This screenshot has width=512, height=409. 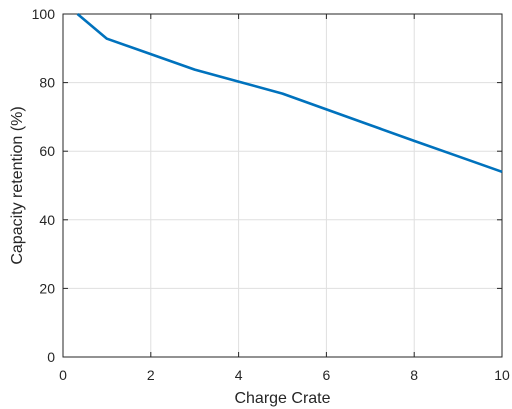 I want to click on y-tick-label: 80, so click(x=47, y=83).